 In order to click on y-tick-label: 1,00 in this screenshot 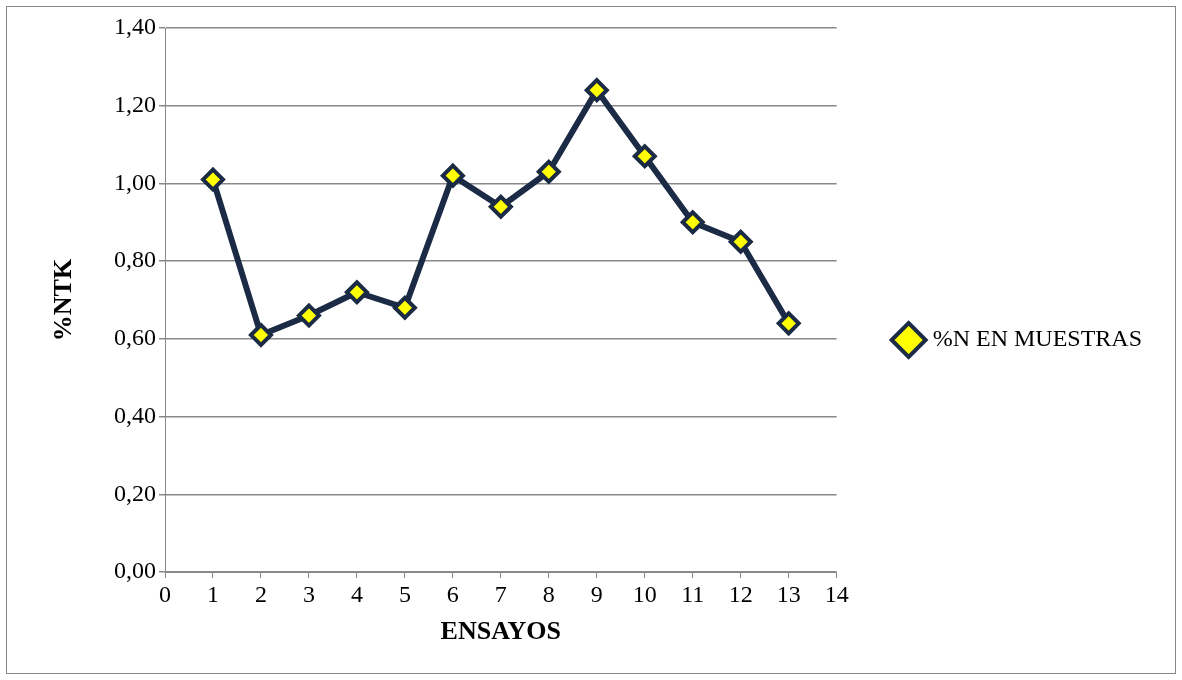, I will do `click(135, 181)`.